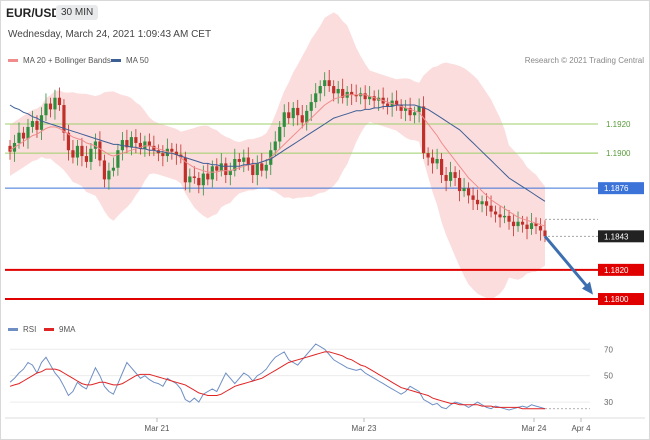 Image resolution: width=650 pixels, height=440 pixels. What do you see at coordinates (618, 153) in the screenshot?
I see `level-label-1.1900: 1.1900` at bounding box center [618, 153].